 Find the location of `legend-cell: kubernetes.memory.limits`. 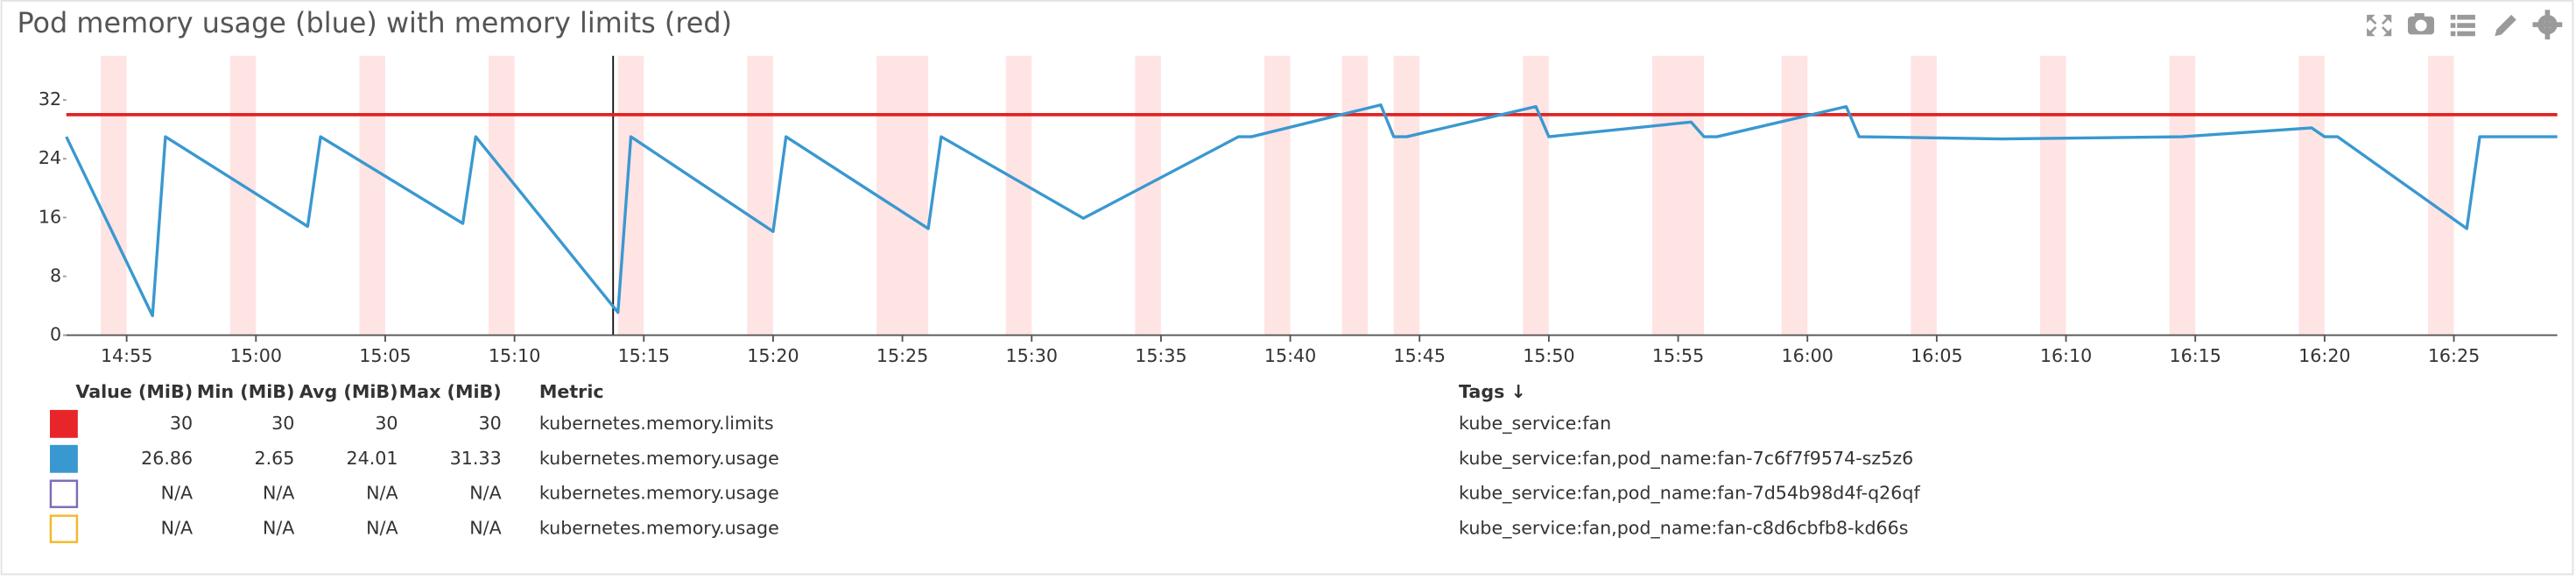

legend-cell: kubernetes.memory.limits is located at coordinates (656, 423).